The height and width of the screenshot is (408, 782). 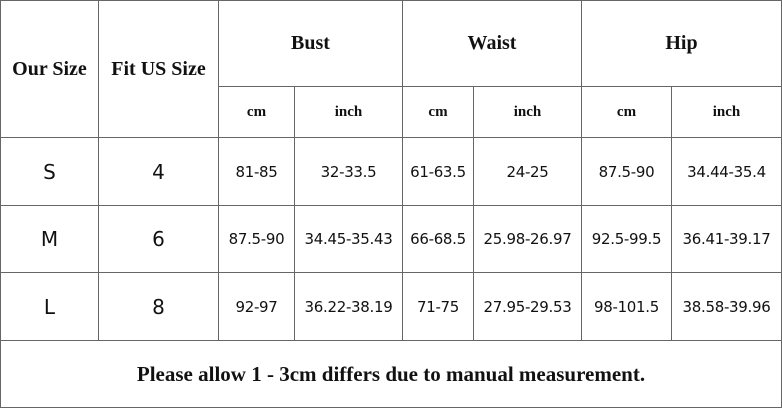 I want to click on table-cell: 34.45-35.43, so click(x=349, y=239).